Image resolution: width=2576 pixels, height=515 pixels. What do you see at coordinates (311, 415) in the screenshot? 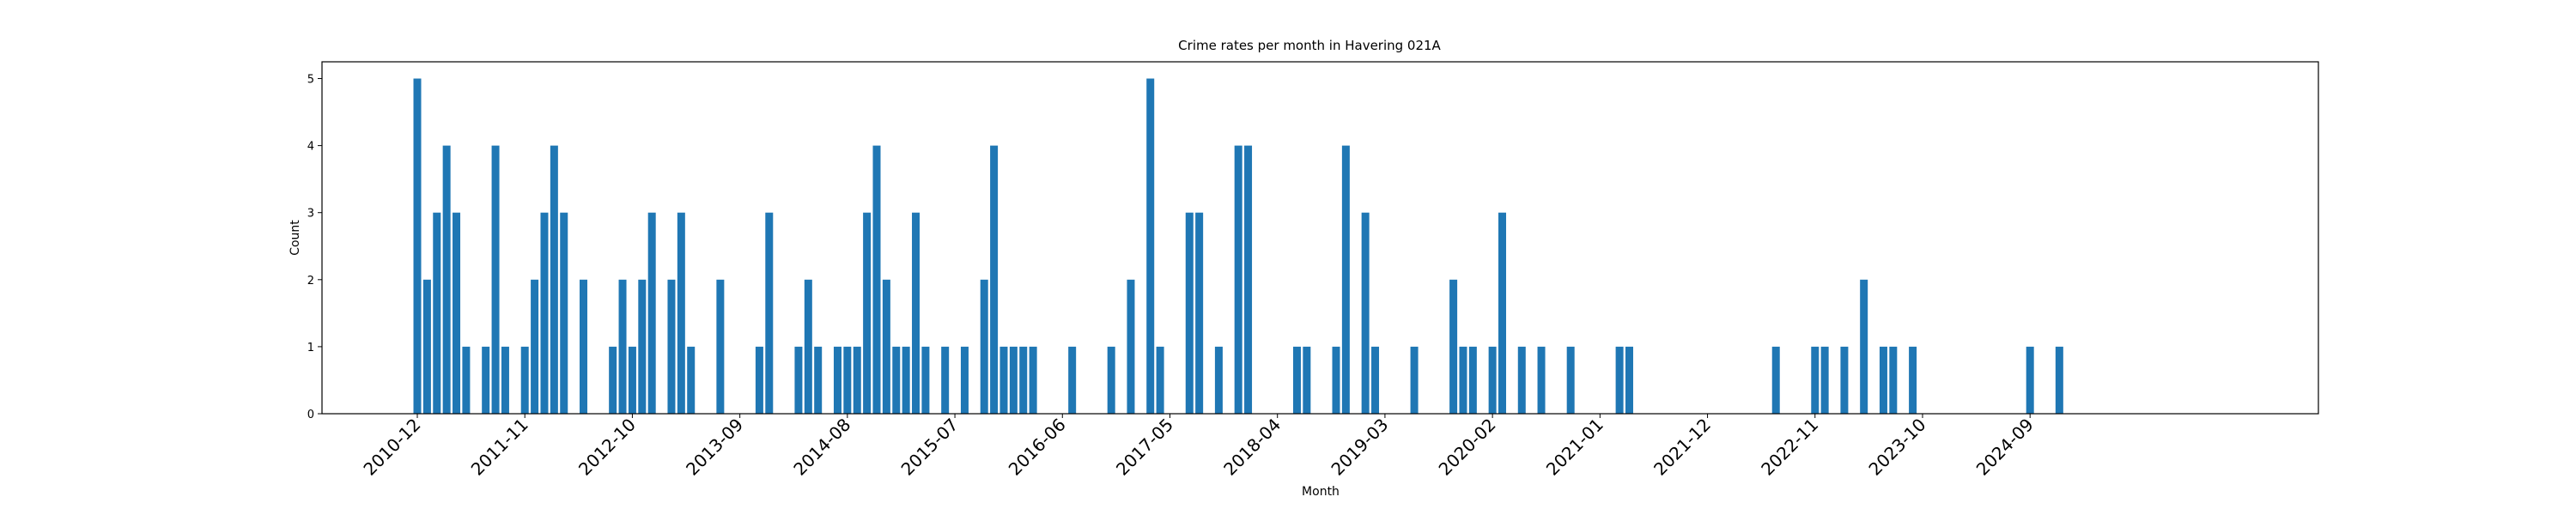
I see `y-tick-label: 0` at bounding box center [311, 415].